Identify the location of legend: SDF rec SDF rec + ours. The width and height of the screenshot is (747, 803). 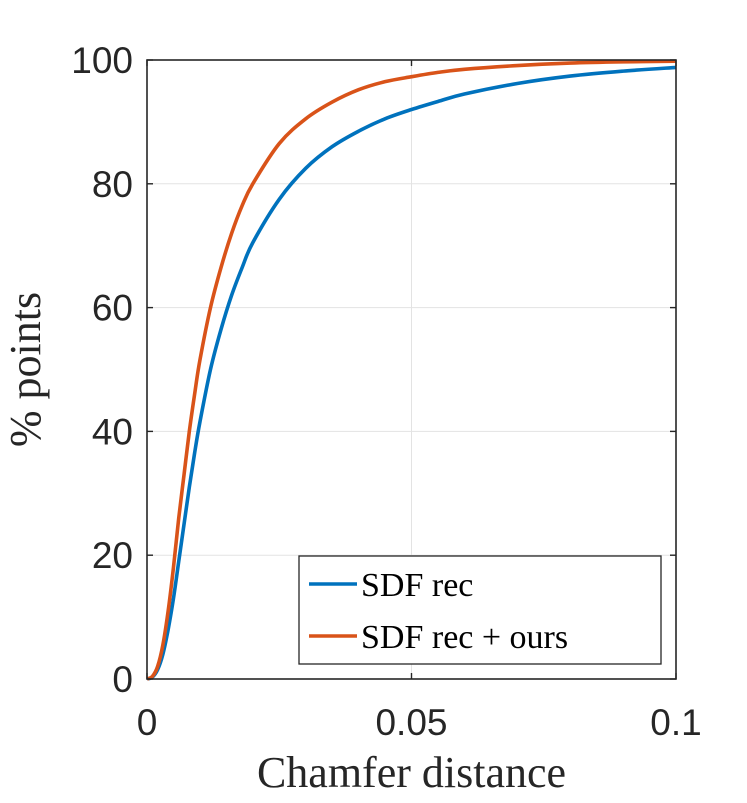
(480, 610).